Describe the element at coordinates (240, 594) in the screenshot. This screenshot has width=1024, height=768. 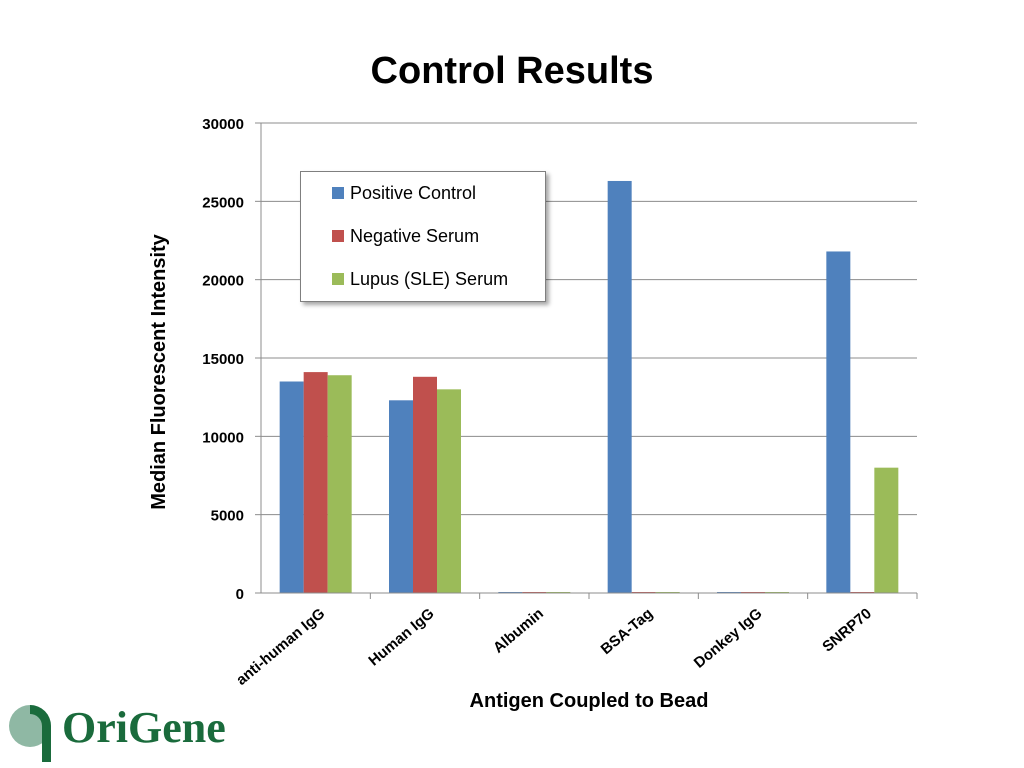
I see `y-tick-label: 0` at that location.